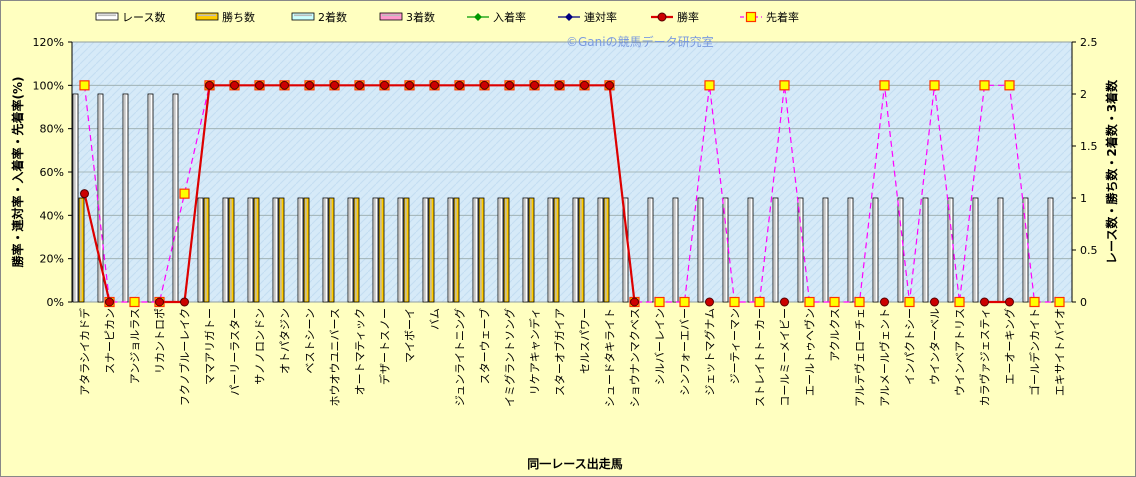 This screenshot has height=477, width=1136. Describe the element at coordinates (420, 17) in the screenshot. I see `legend-label: 3着数` at that location.